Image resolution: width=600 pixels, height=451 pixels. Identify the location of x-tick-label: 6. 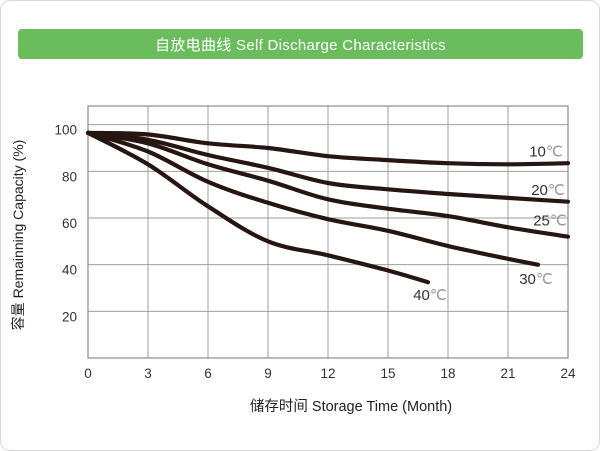
(208, 373).